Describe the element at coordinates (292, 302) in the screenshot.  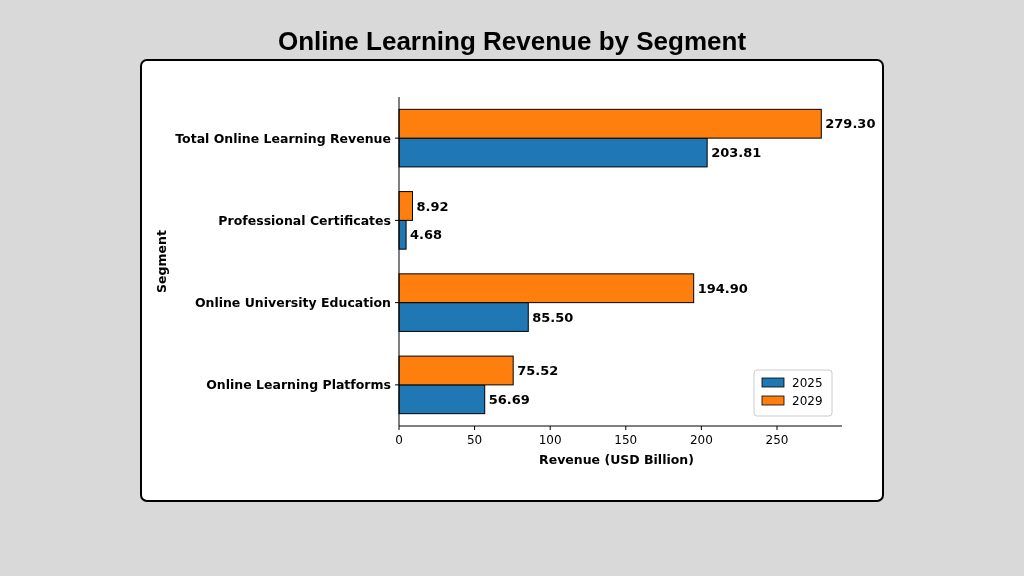
I see `y-tick-label: Online University Education` at that location.